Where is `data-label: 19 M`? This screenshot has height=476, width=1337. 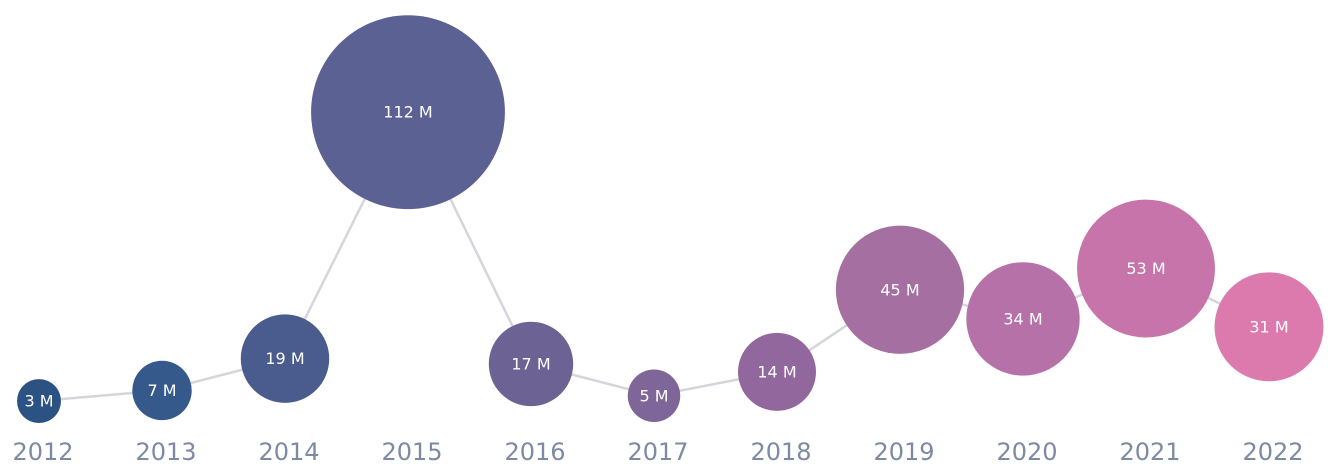
data-label: 19 M is located at coordinates (284, 358).